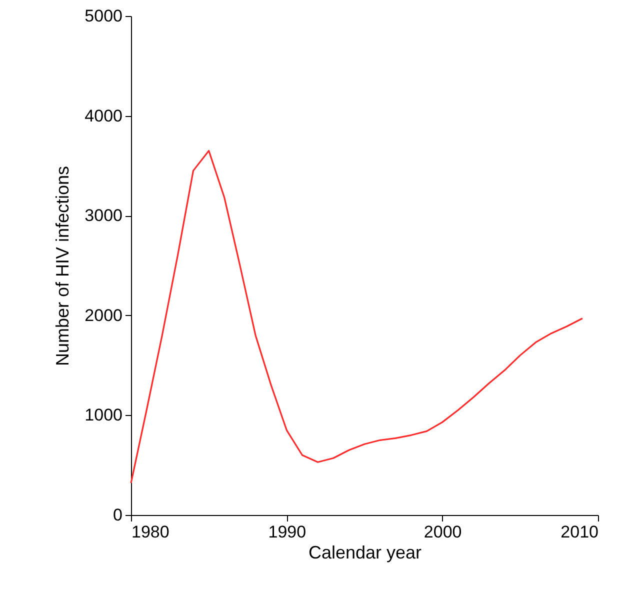 This screenshot has height=602, width=619. What do you see at coordinates (103, 16) in the screenshot?
I see `y-tick-label: 5000` at bounding box center [103, 16].